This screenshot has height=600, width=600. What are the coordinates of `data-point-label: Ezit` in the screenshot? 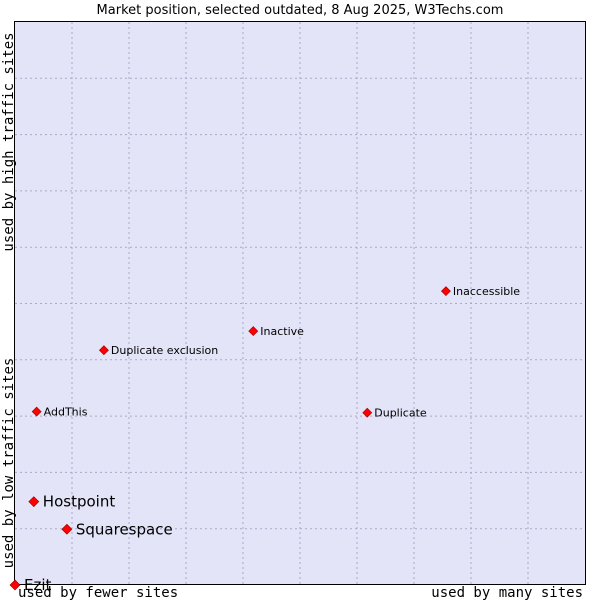 It's located at (38, 585).